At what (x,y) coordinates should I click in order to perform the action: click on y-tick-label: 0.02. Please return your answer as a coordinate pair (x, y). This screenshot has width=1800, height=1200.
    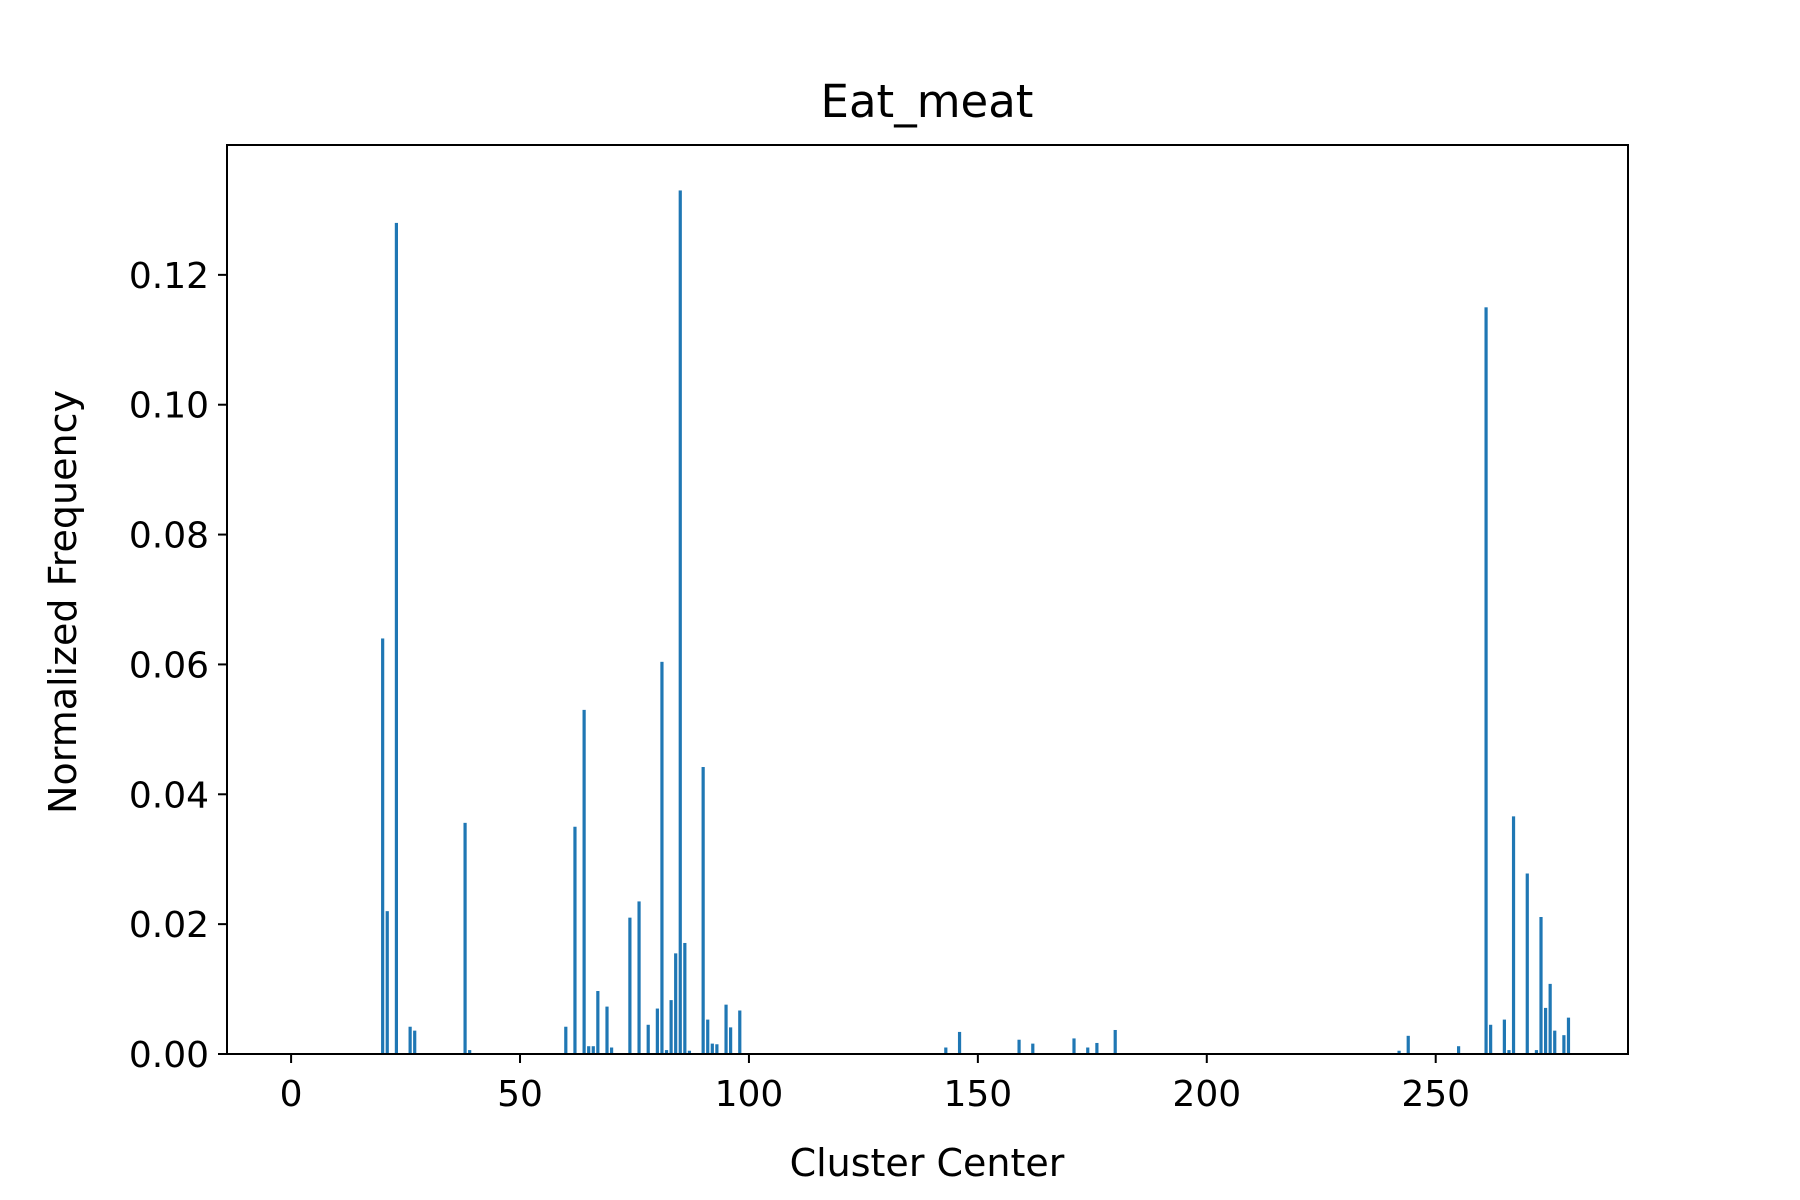
    Looking at the image, I should click on (169, 925).